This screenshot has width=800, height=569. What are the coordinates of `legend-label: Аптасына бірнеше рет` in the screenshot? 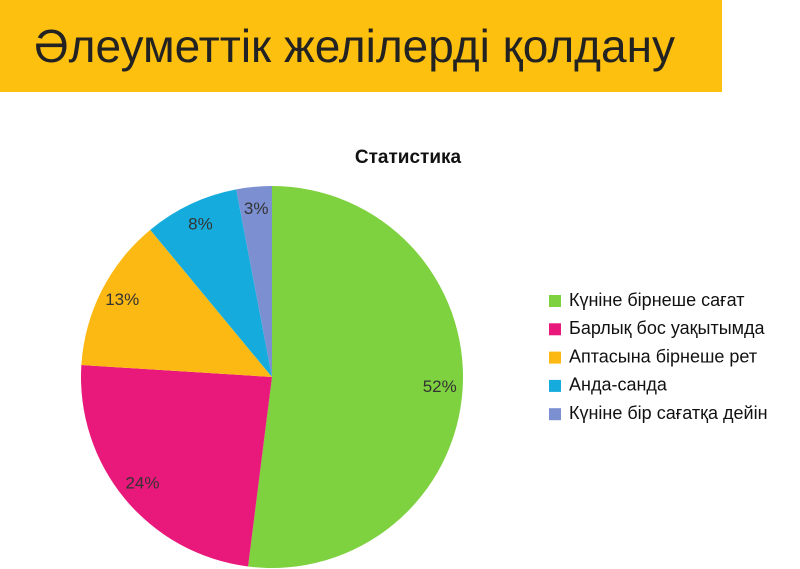 It's located at (663, 356).